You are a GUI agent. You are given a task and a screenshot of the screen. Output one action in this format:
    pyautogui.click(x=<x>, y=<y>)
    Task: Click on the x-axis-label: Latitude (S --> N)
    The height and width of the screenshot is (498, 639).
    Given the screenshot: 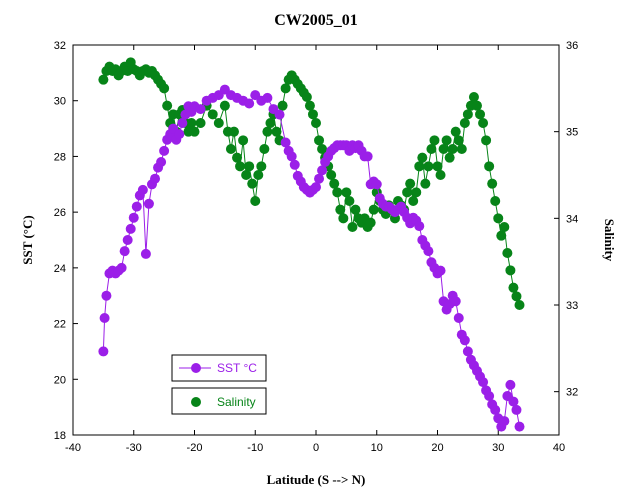 What is the action you would take?
    pyautogui.click(x=316, y=479)
    